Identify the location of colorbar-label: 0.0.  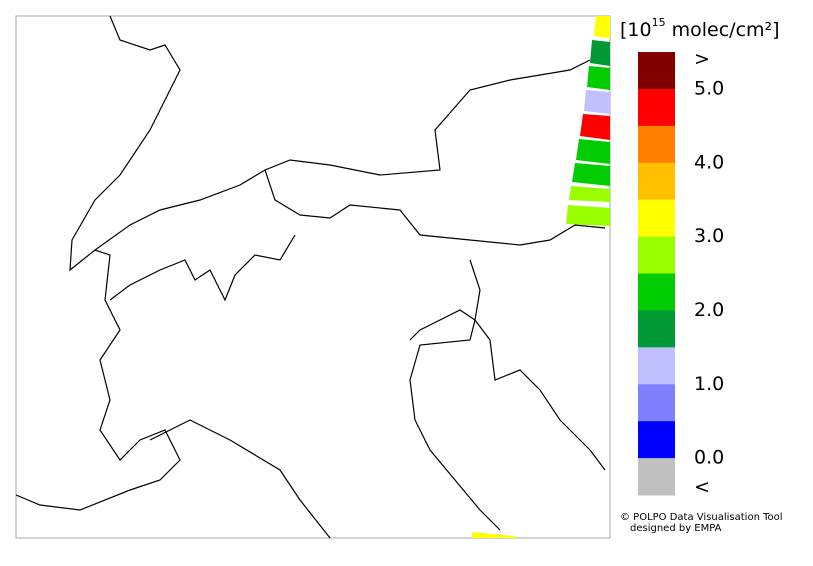
(709, 458).